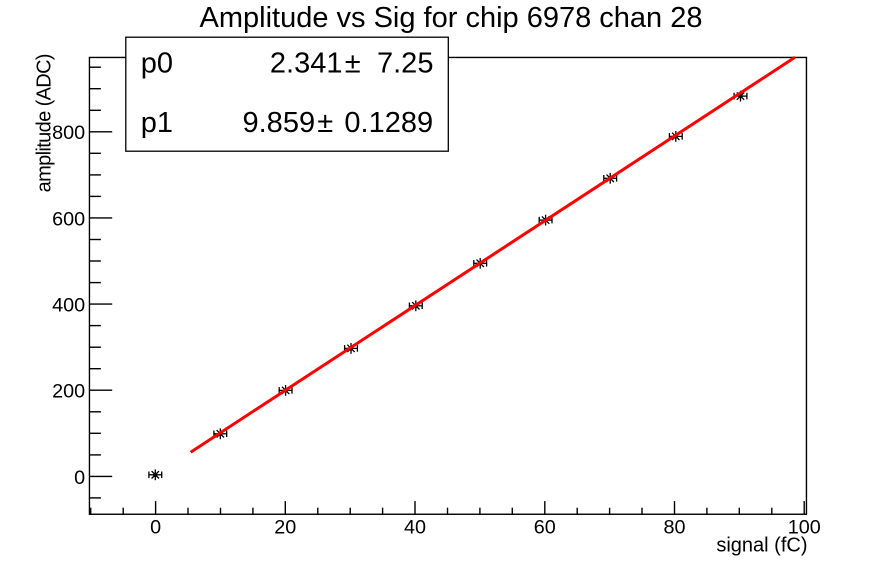  I want to click on svg-text: 2.341, so click(306, 64).